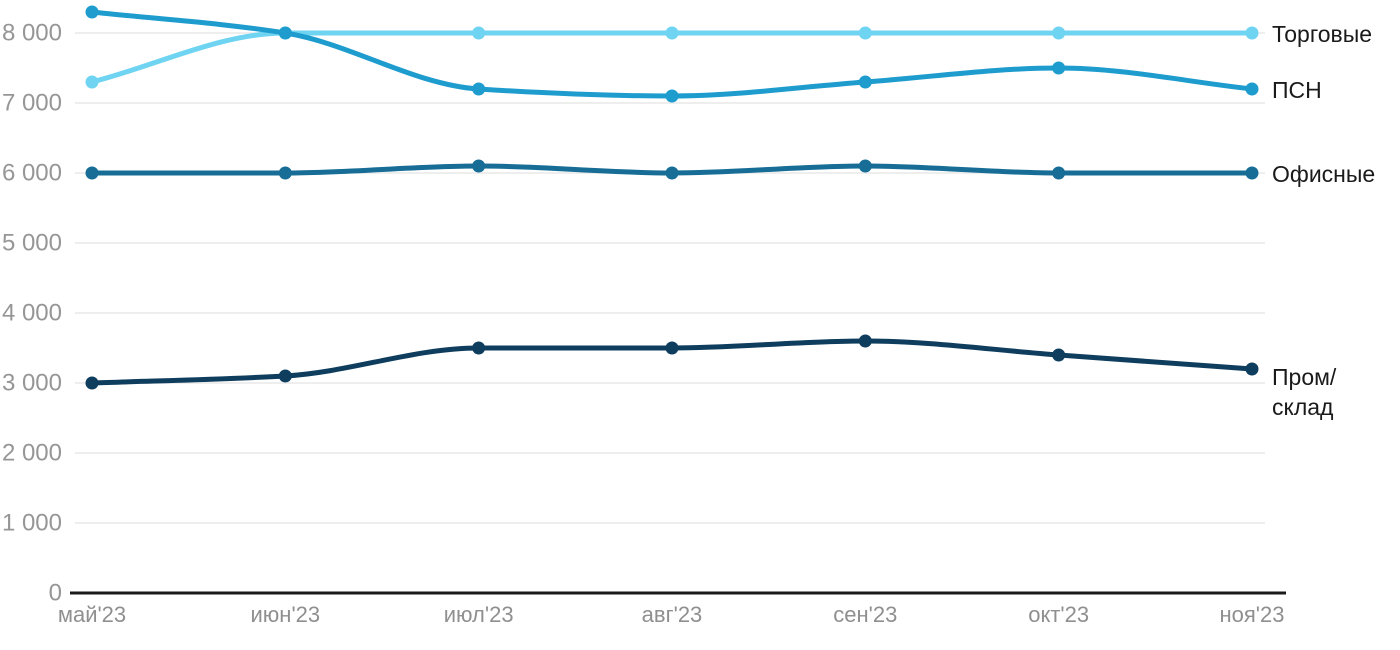 The image size is (1400, 650). What do you see at coordinates (286, 614) in the screenshot?
I see `x-tick-label: июн'23` at bounding box center [286, 614].